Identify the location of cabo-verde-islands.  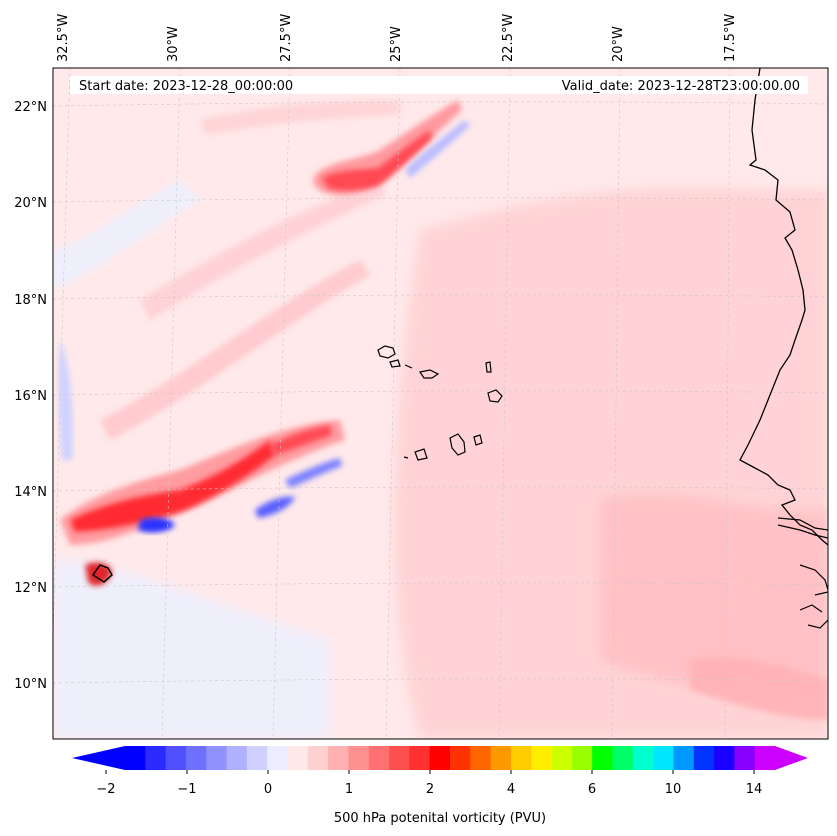
(440, 403).